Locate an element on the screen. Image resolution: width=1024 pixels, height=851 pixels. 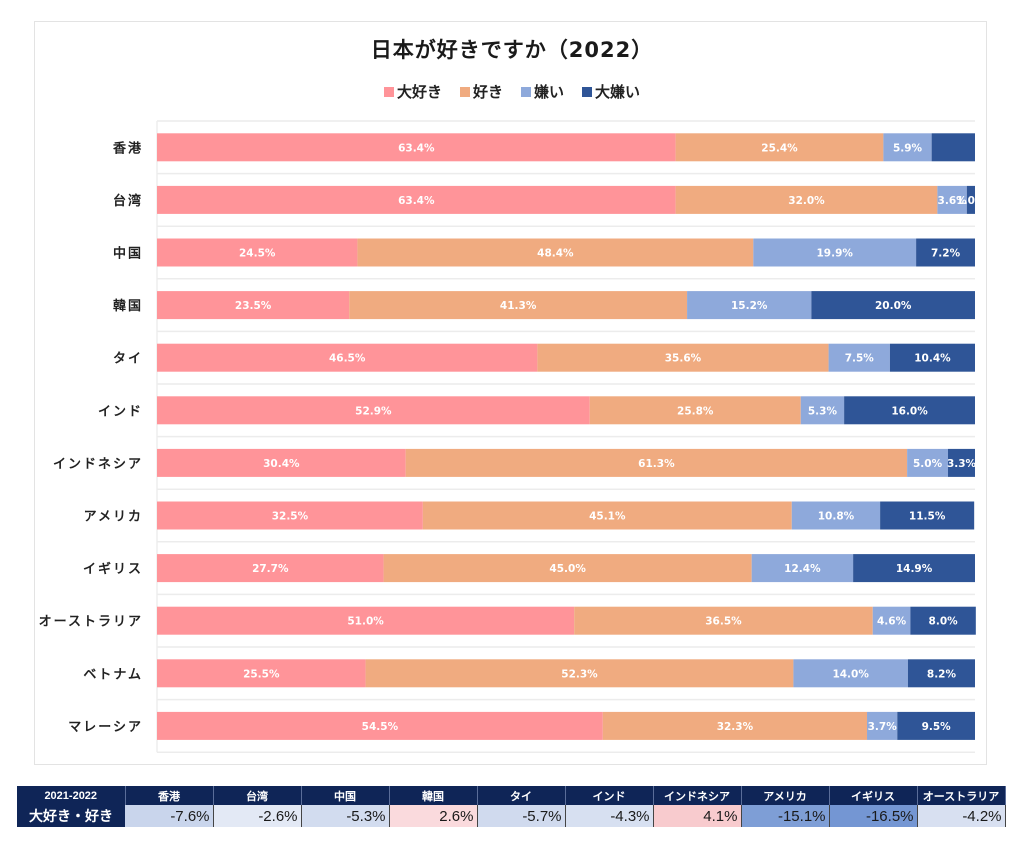
data-label: 3.6% is located at coordinates (953, 201).